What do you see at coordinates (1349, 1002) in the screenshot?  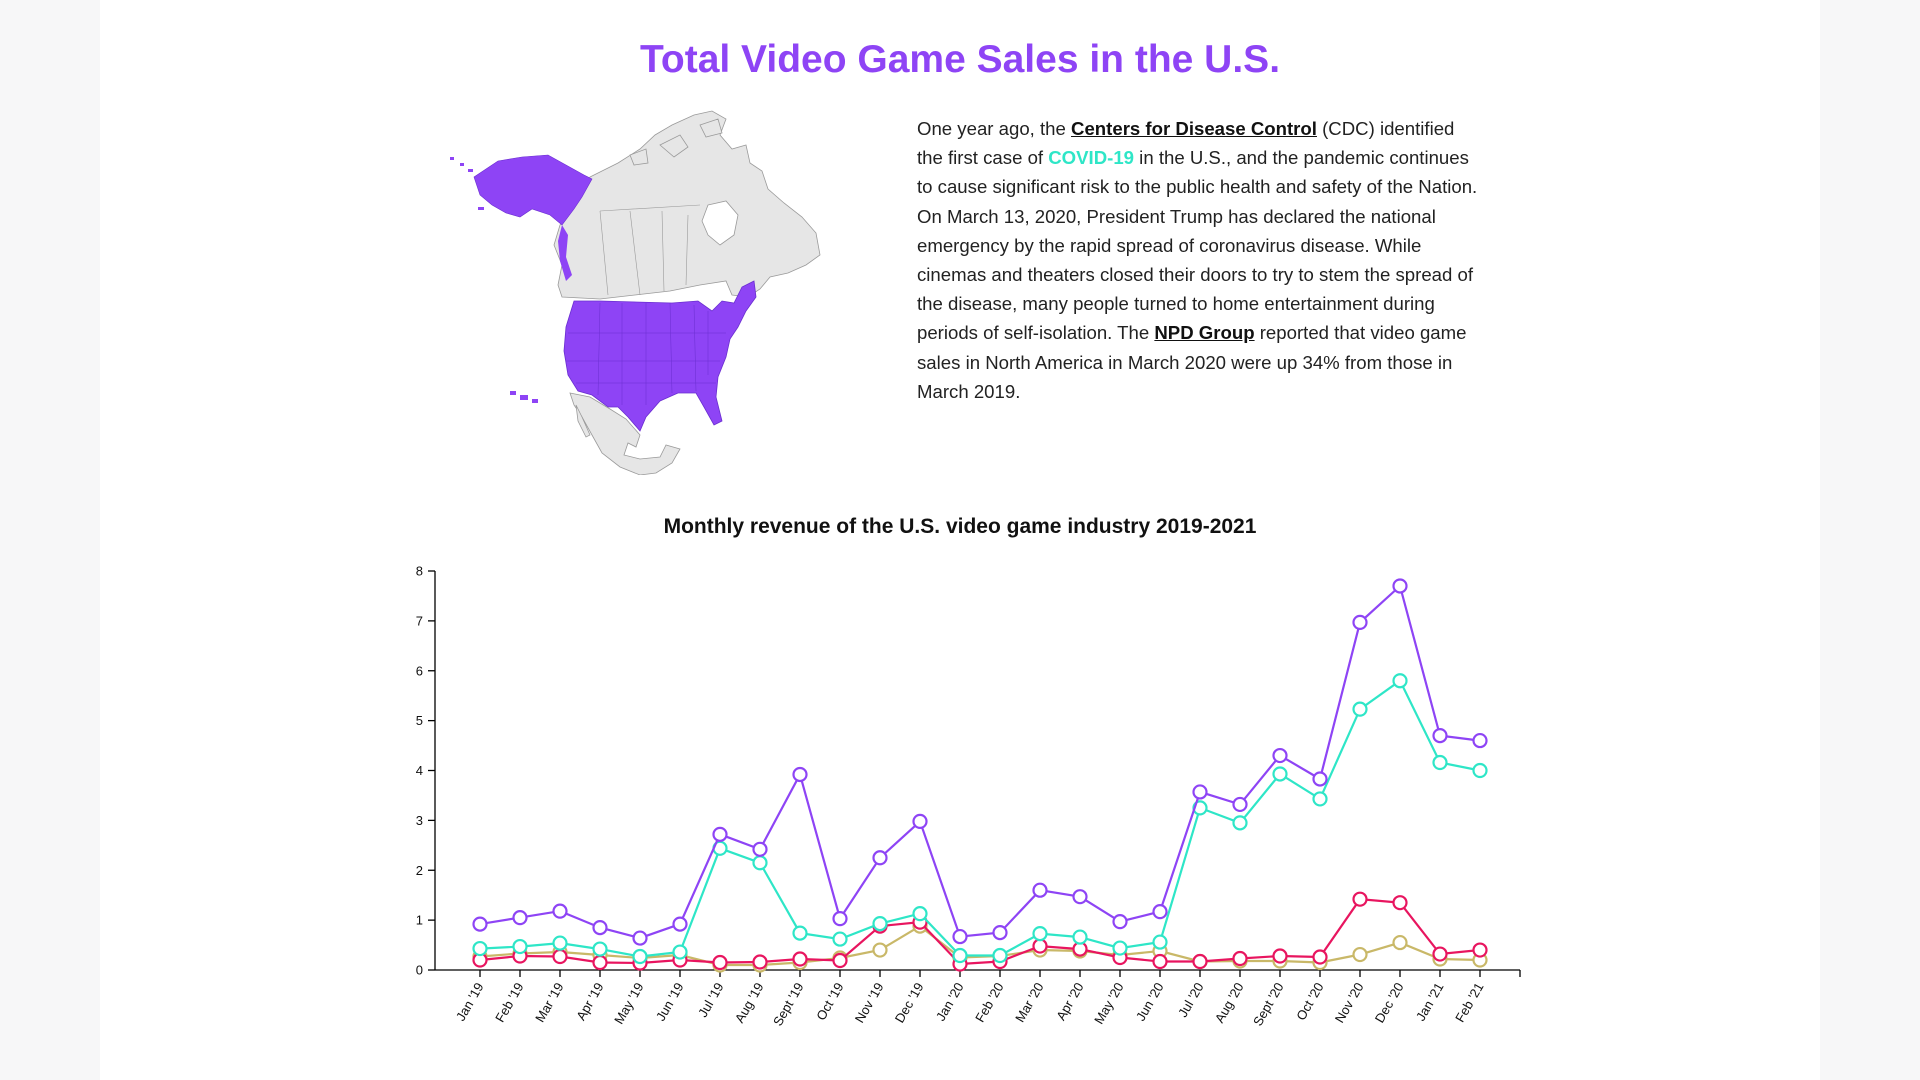 I see `x-tick-label: Nov '20` at bounding box center [1349, 1002].